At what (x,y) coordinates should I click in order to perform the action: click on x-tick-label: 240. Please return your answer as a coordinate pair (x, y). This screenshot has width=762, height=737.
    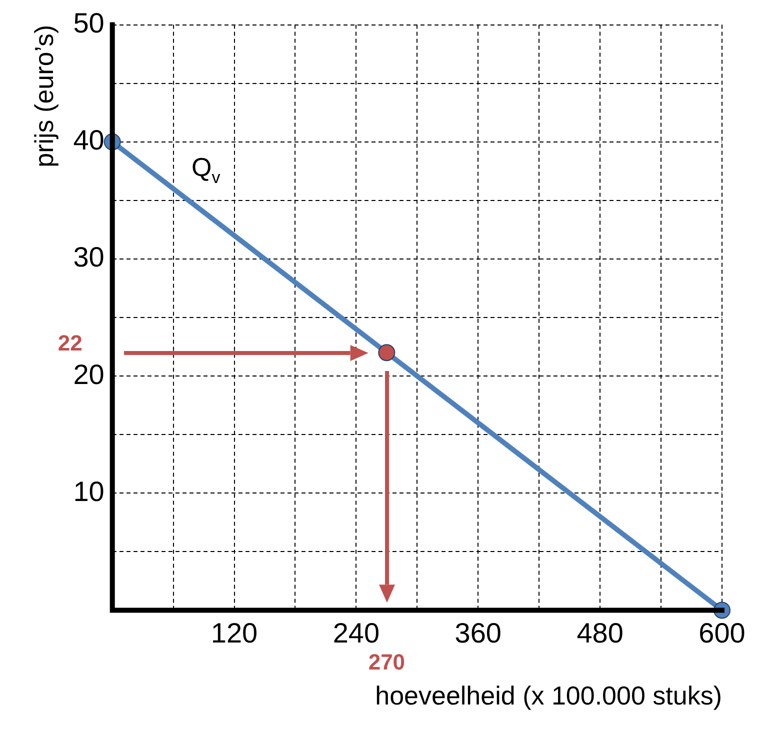
    Looking at the image, I should click on (356, 633).